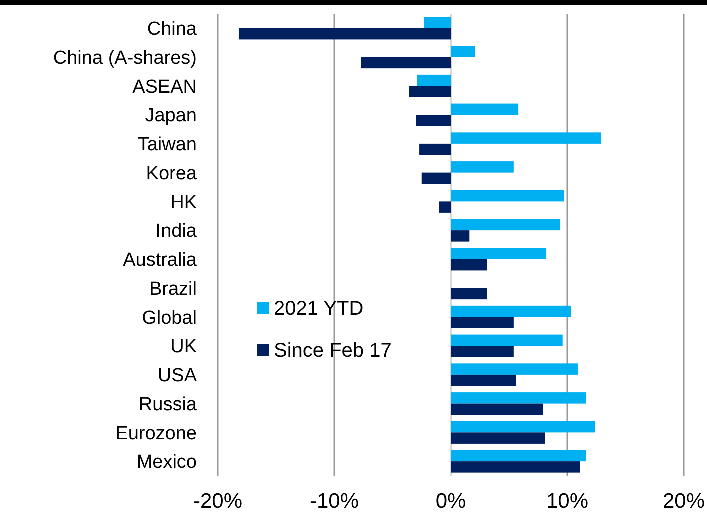  I want to click on legend-label: Since Feb 17, so click(333, 351).